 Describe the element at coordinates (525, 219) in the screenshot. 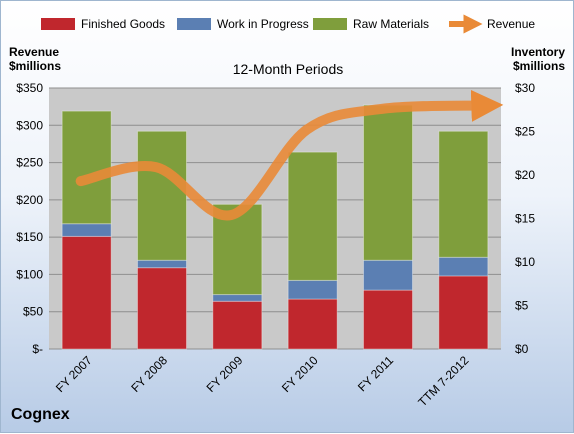

I see `right-tick-label: $15` at that location.